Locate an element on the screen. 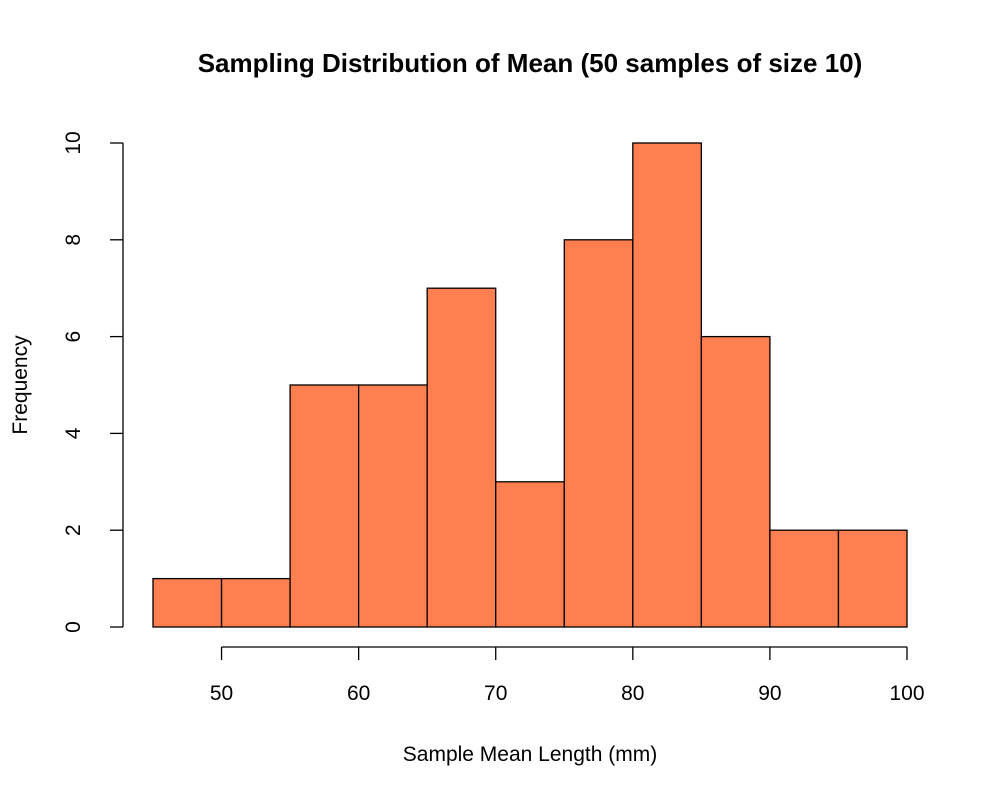  x-axis: 50 60 70 80 90 100 is located at coordinates (567, 675).